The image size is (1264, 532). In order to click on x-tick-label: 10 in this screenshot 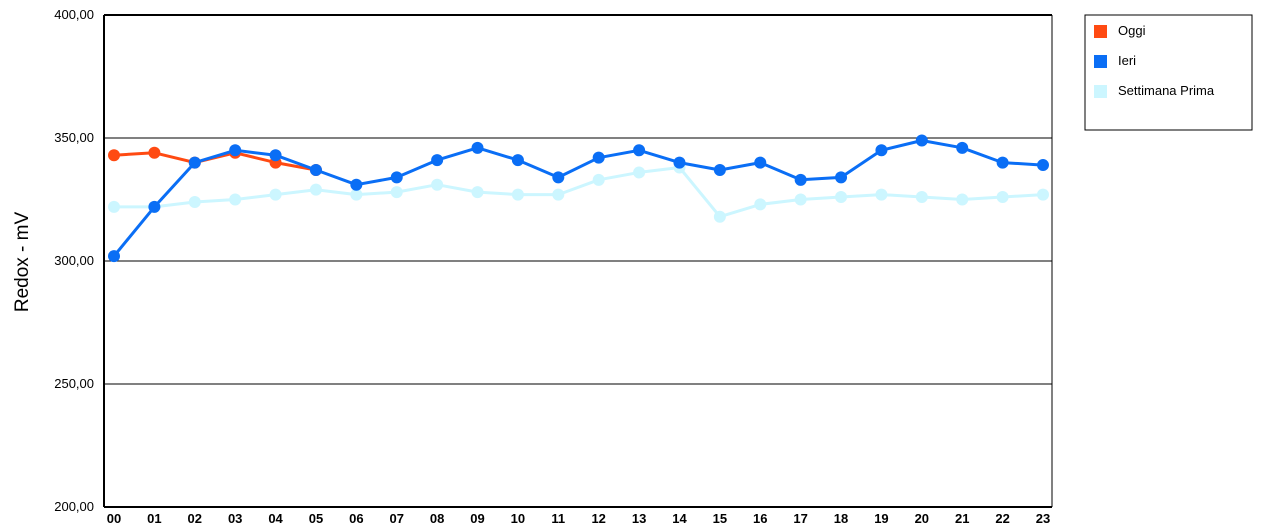, I will do `click(518, 518)`.